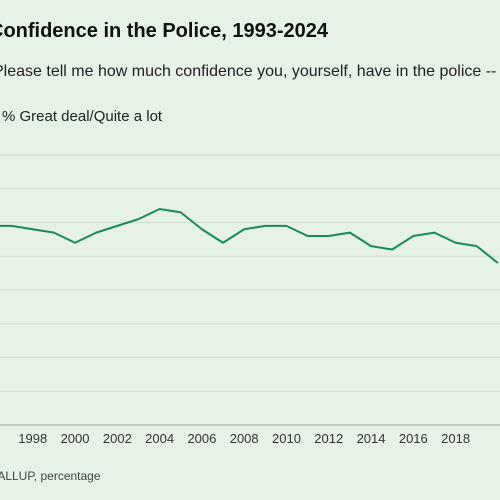 This screenshot has height=500, width=500. What do you see at coordinates (328, 438) in the screenshot?
I see `x-tick-label: 2012` at bounding box center [328, 438].